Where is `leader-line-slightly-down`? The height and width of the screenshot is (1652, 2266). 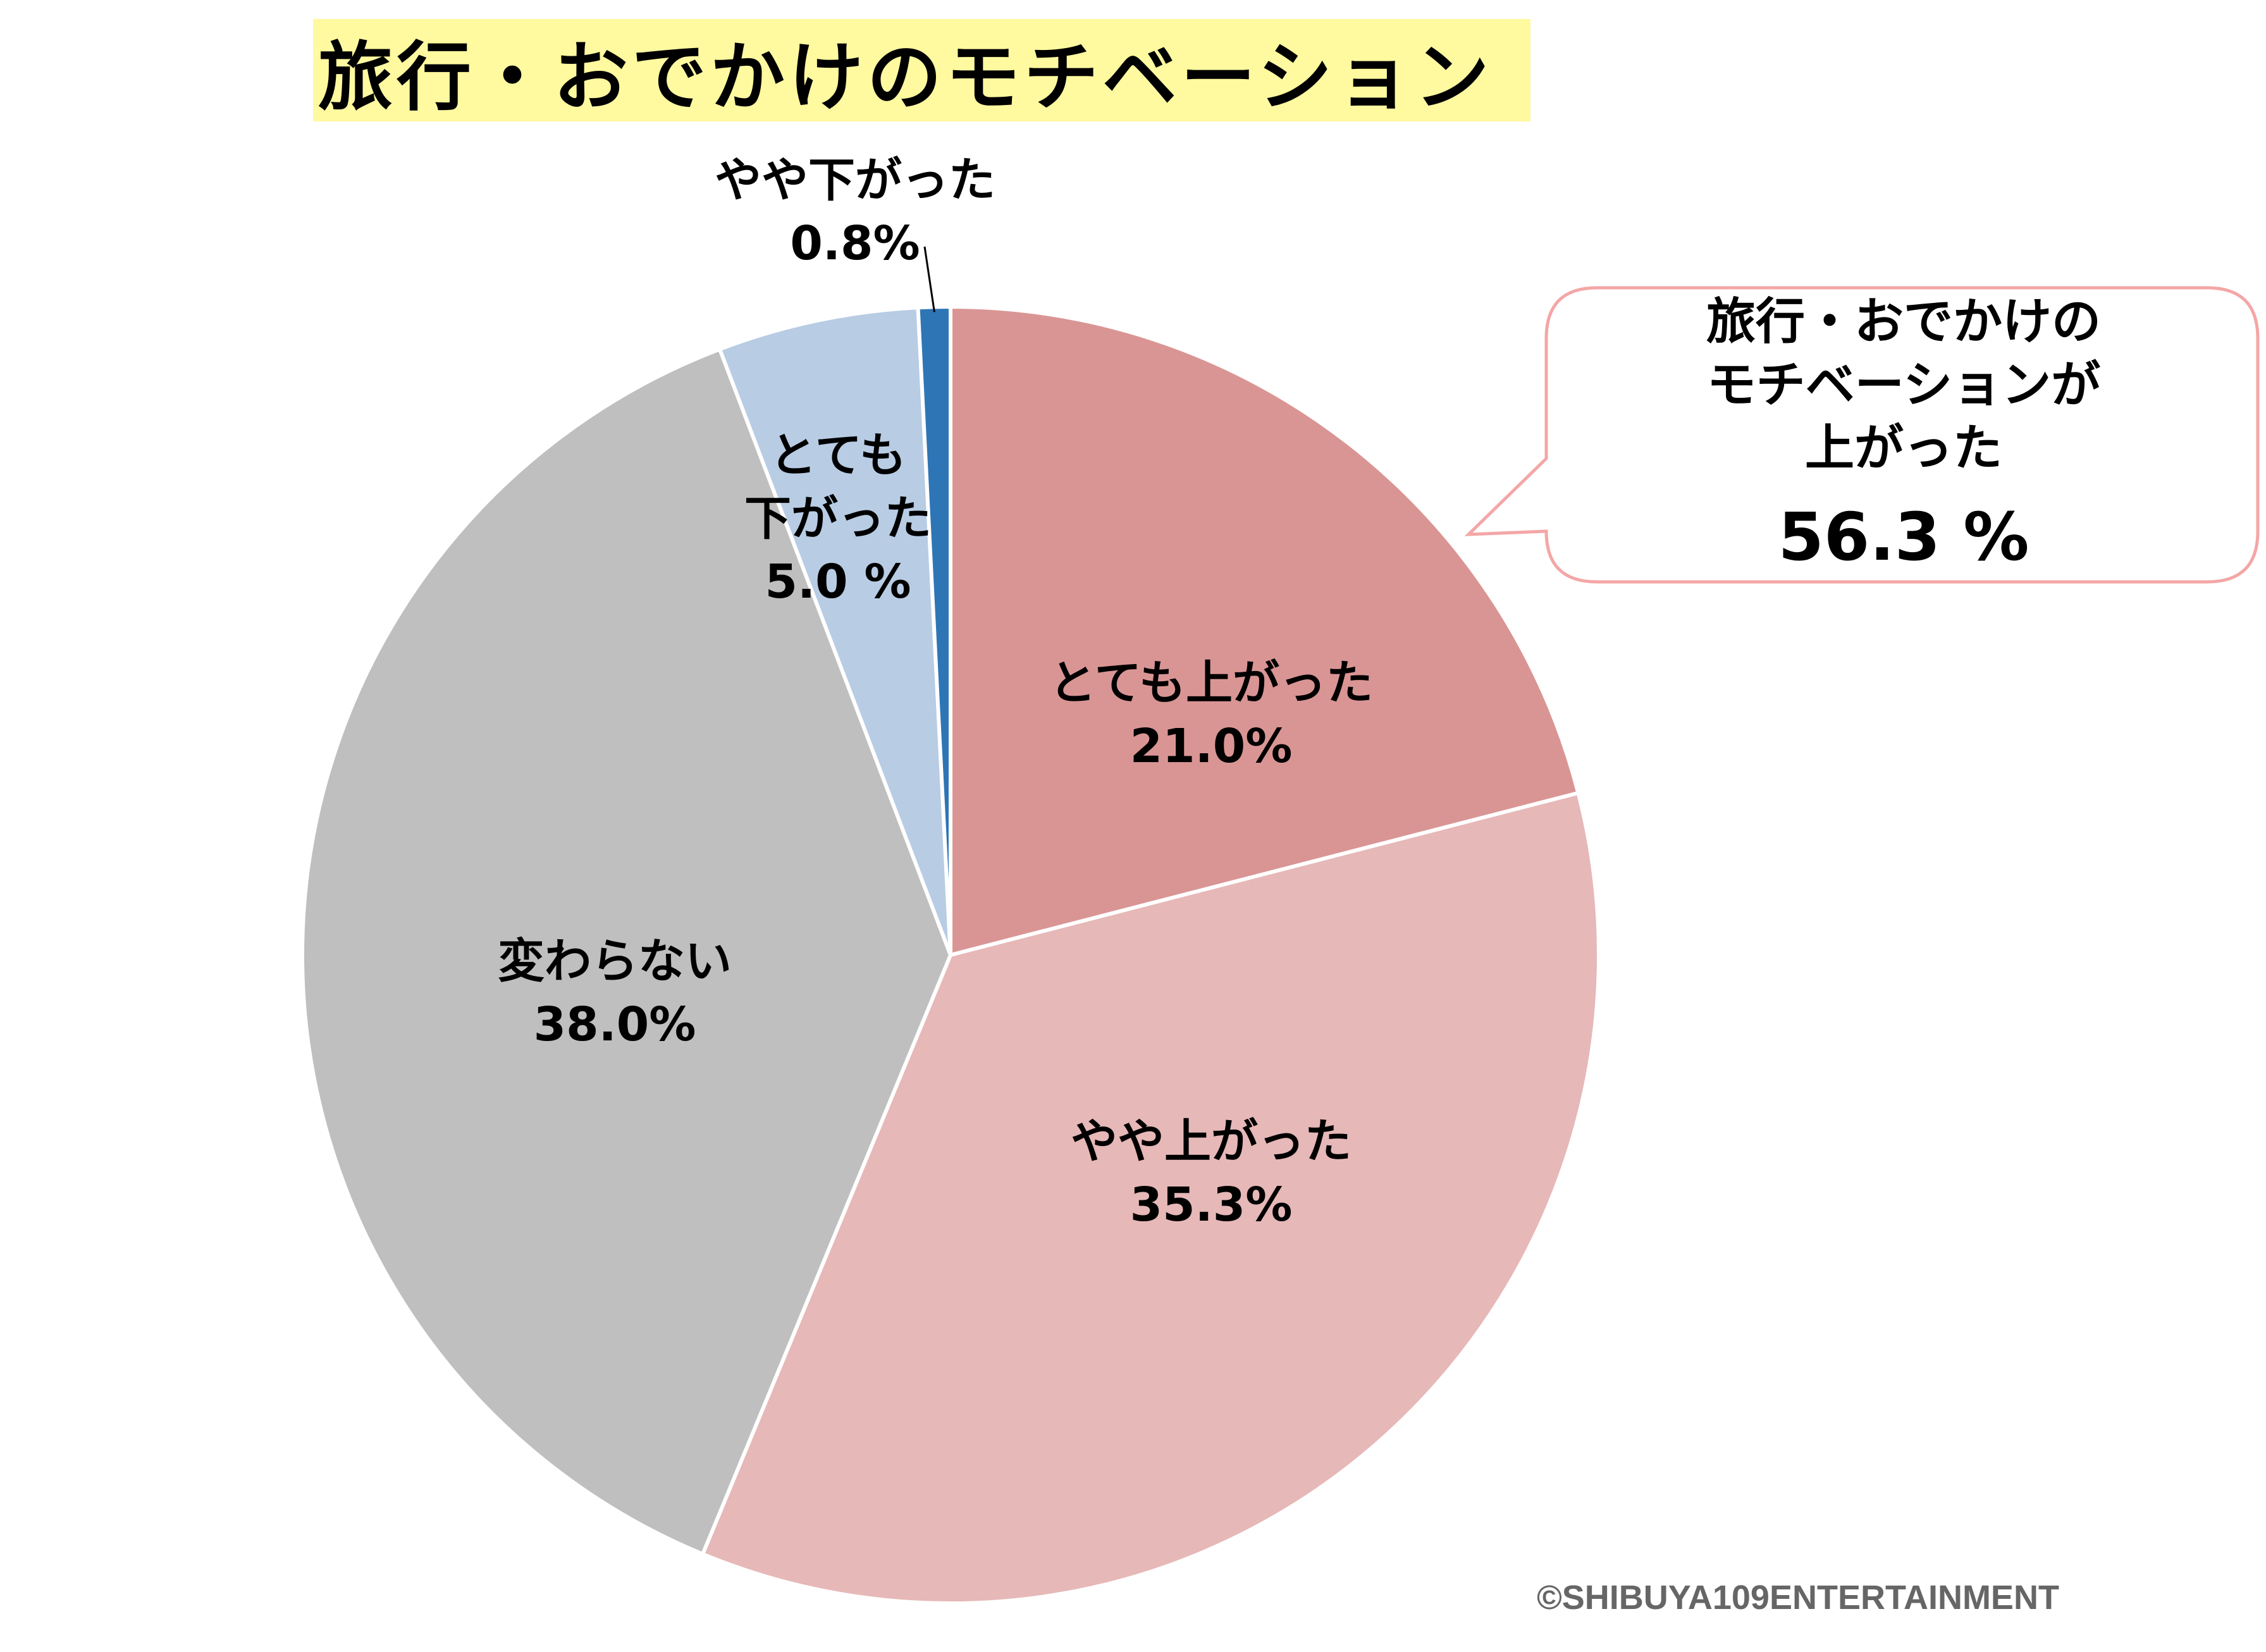
leader-line-slightly-down is located at coordinates (929, 279).